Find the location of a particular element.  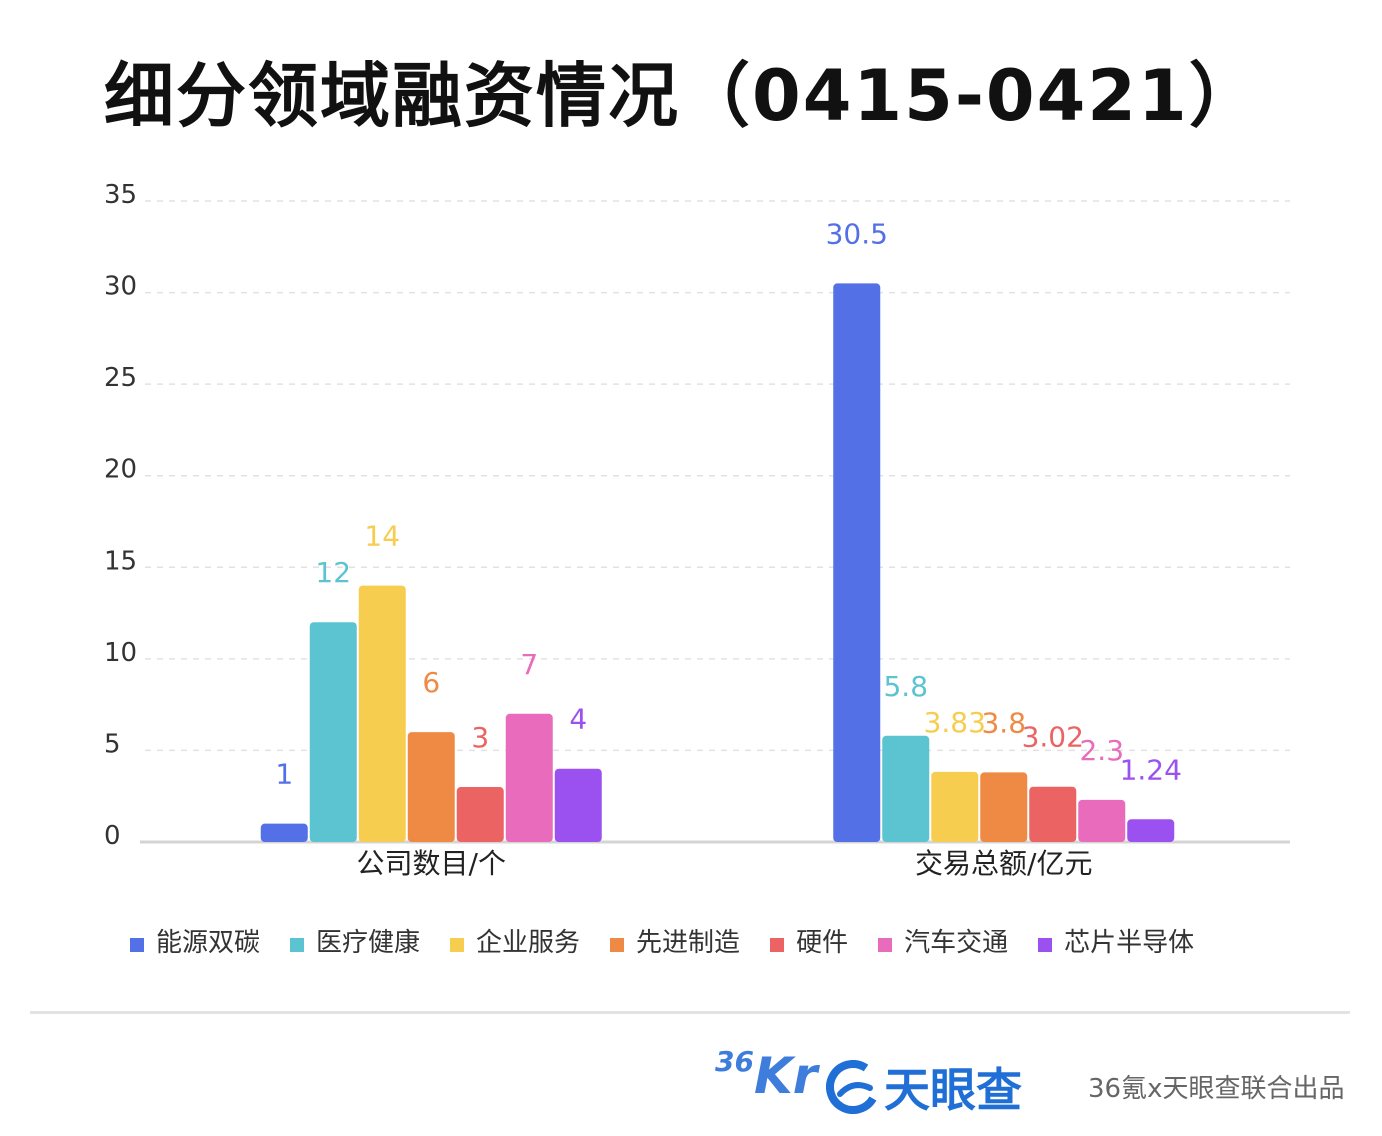

legend-item: 企业服务 is located at coordinates (515, 940).